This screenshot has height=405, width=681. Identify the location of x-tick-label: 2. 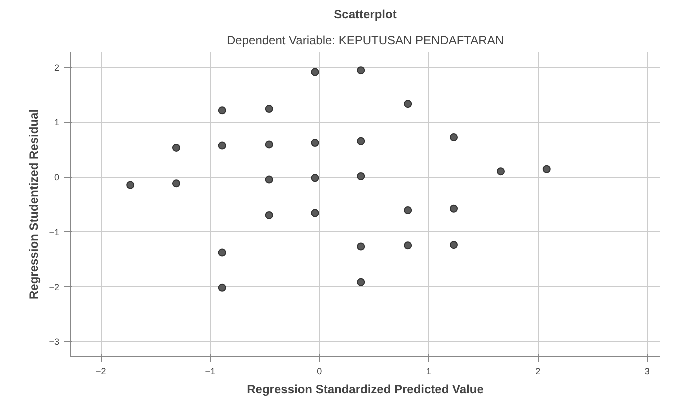
(538, 371).